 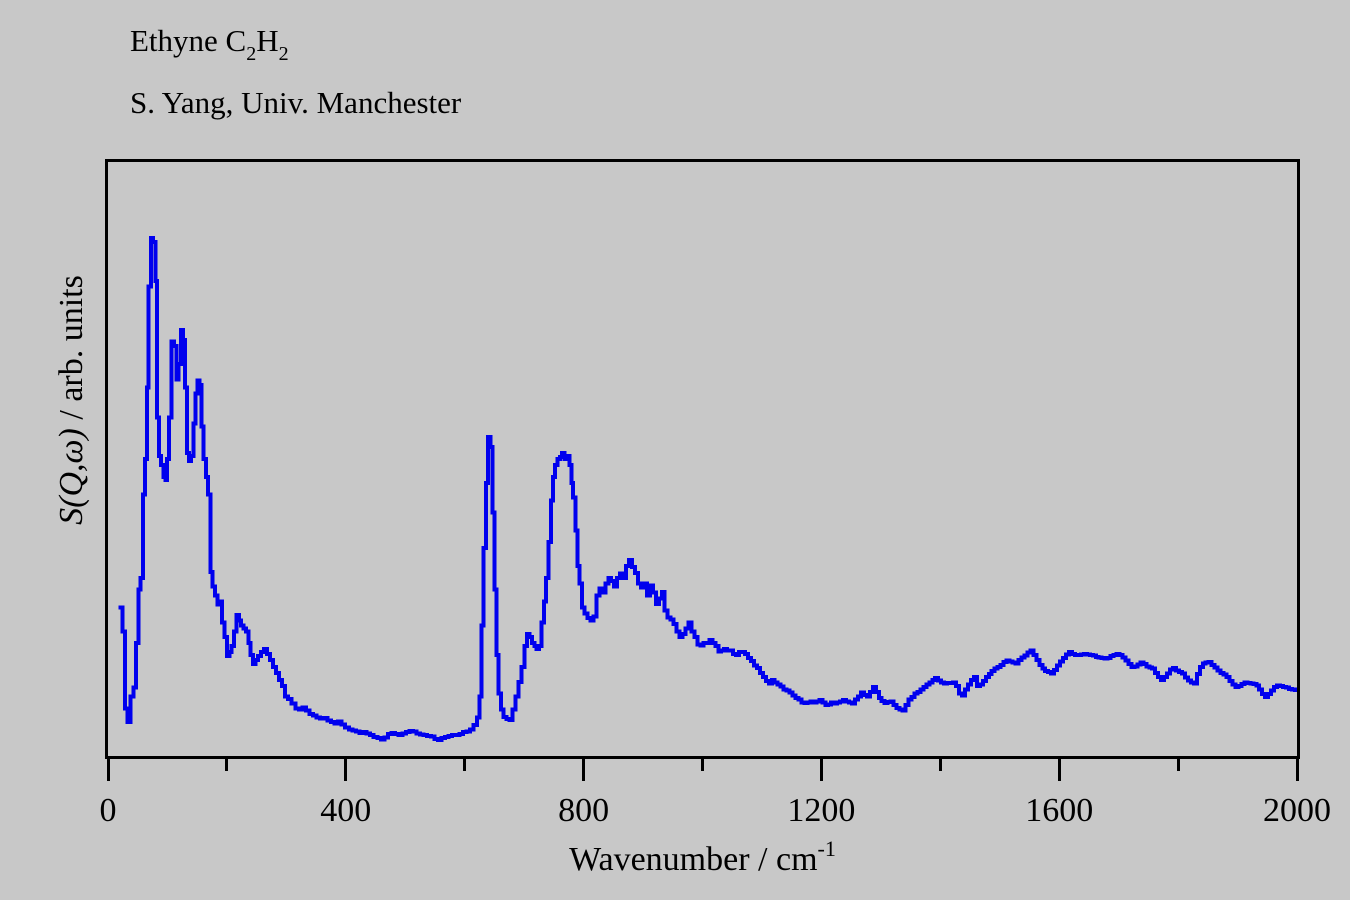 I want to click on chart-title: Ethyne C2H2, so click(x=295, y=44).